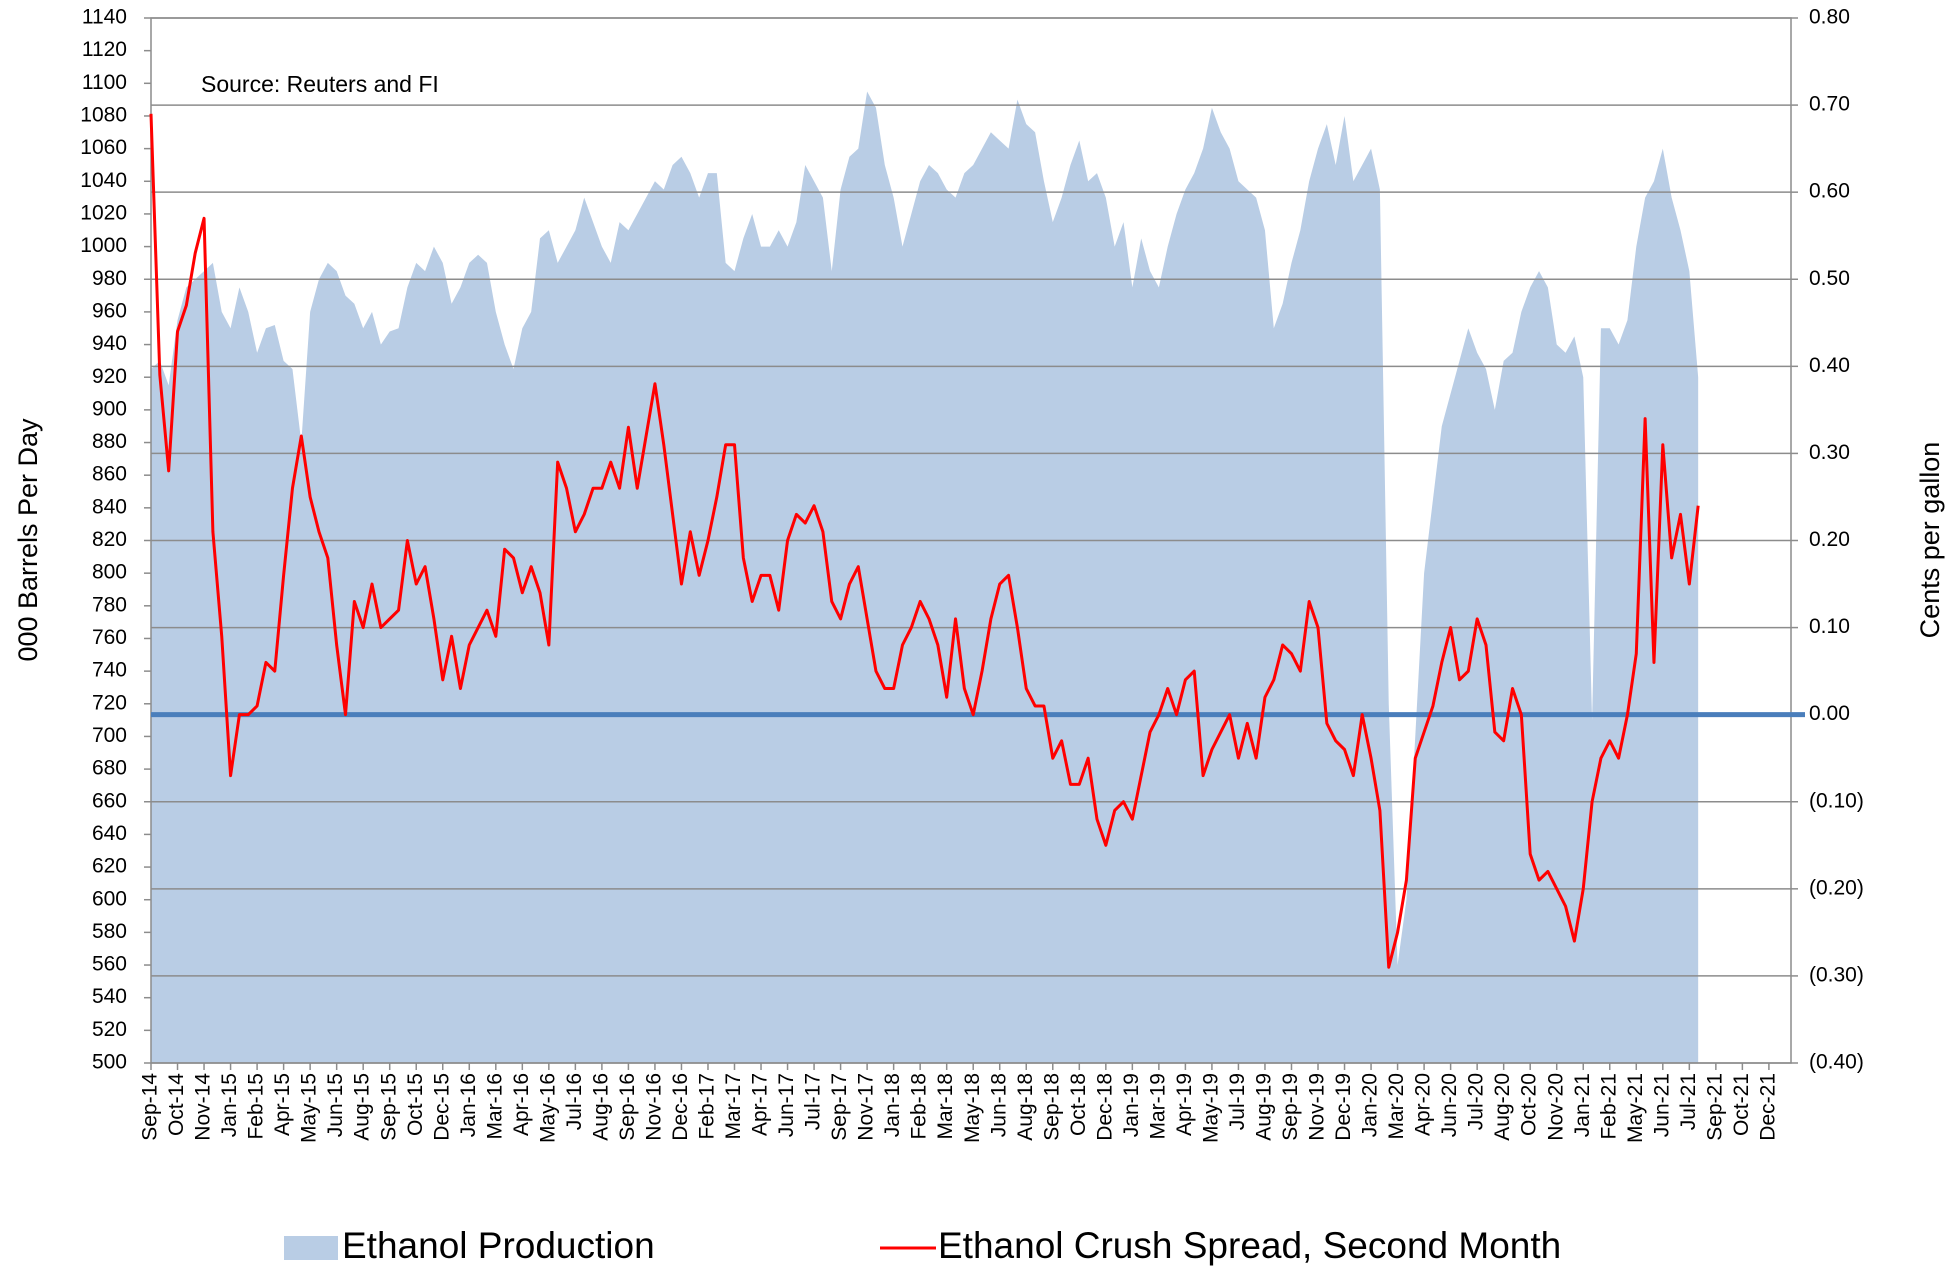 This screenshot has height=1267, width=1957. I want to click on x-tick-label: Sep-16, so click(627, 1107).